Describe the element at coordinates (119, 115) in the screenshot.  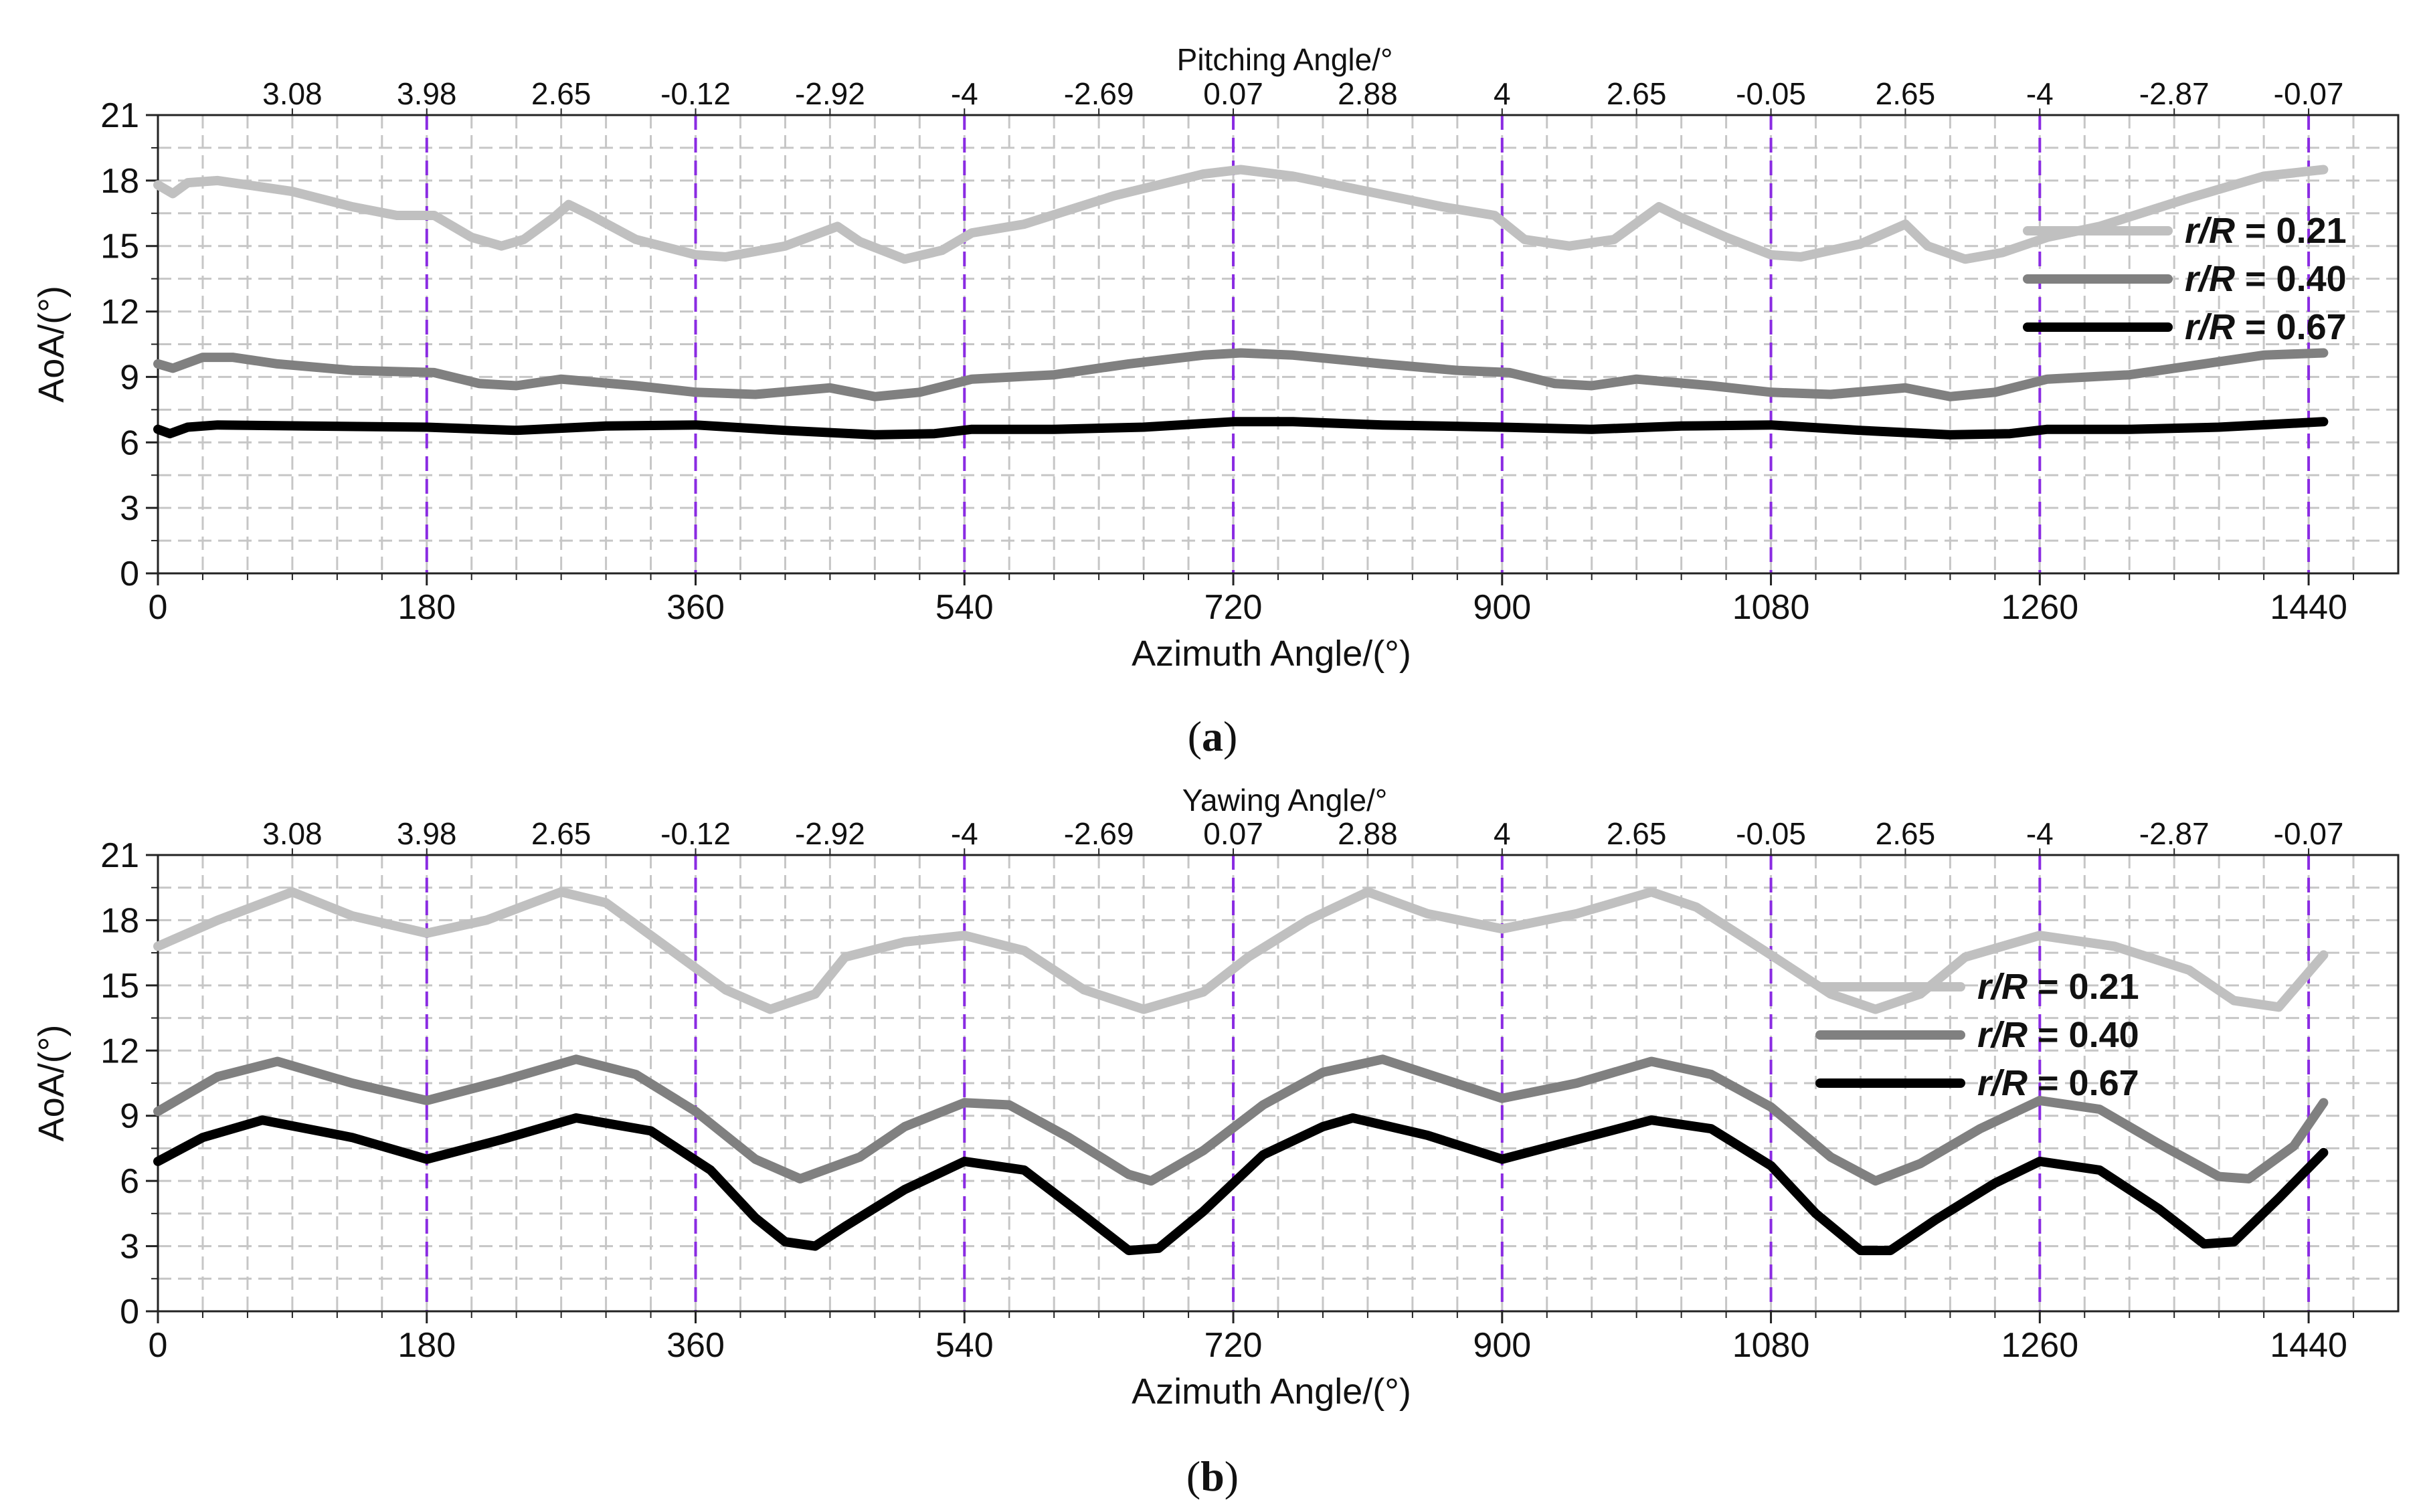
I see `y-tick-label: 21` at that location.